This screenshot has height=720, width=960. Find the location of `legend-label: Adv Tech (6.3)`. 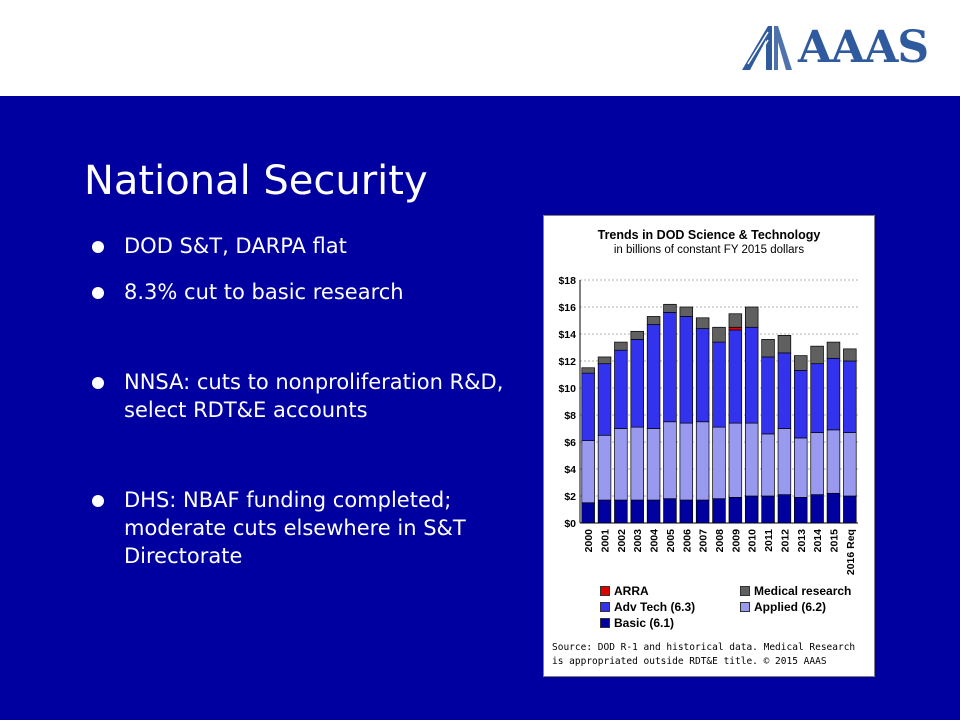

legend-label: Adv Tech (6.3) is located at coordinates (655, 607).